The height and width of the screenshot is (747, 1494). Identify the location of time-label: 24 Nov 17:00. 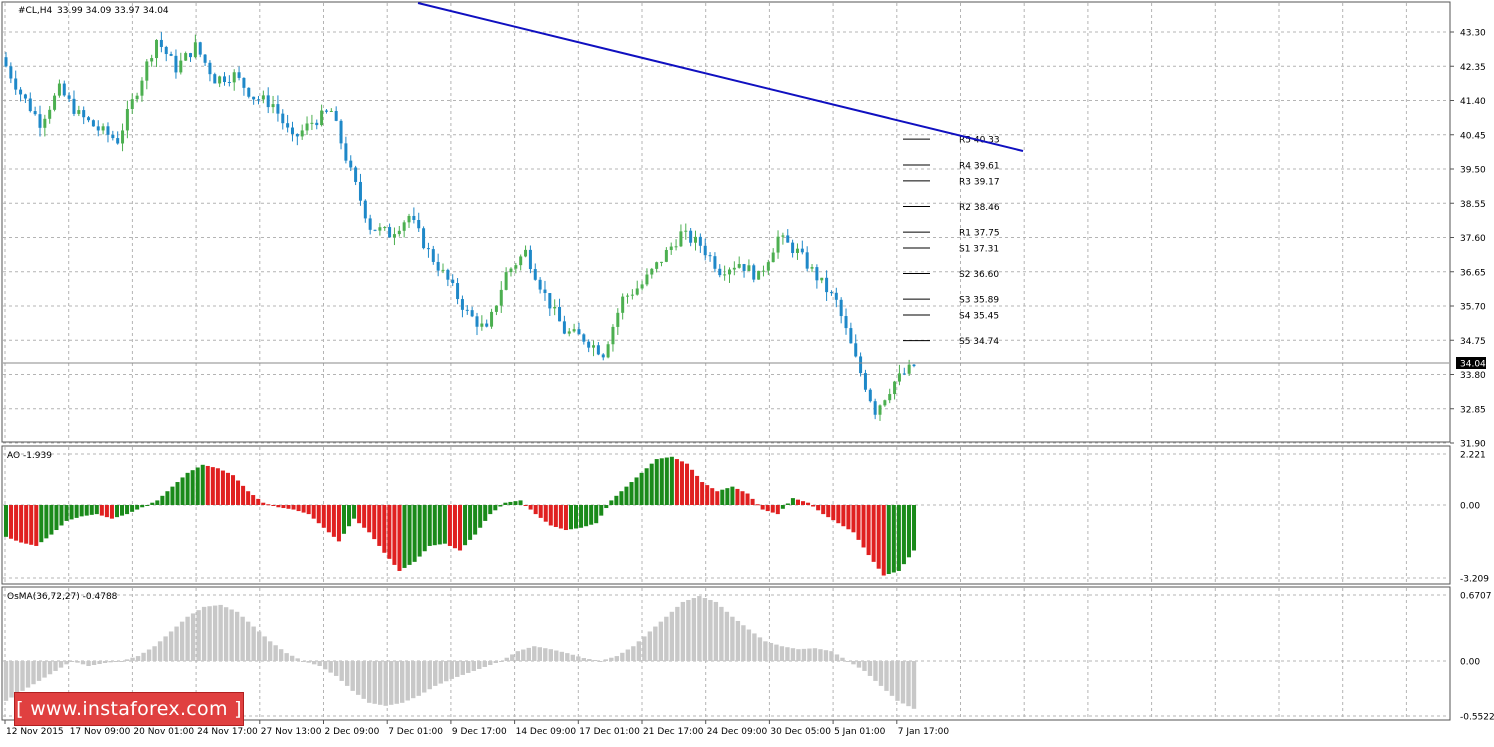
(227, 732).